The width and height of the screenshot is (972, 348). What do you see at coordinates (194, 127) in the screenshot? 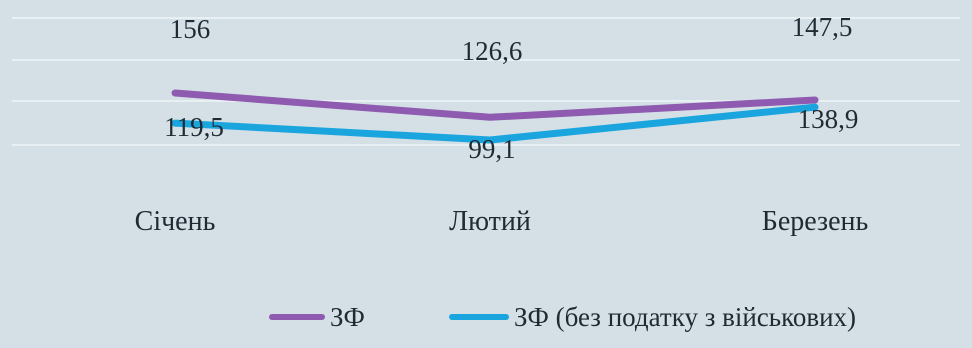
I see `data-label: 119,5` at bounding box center [194, 127].